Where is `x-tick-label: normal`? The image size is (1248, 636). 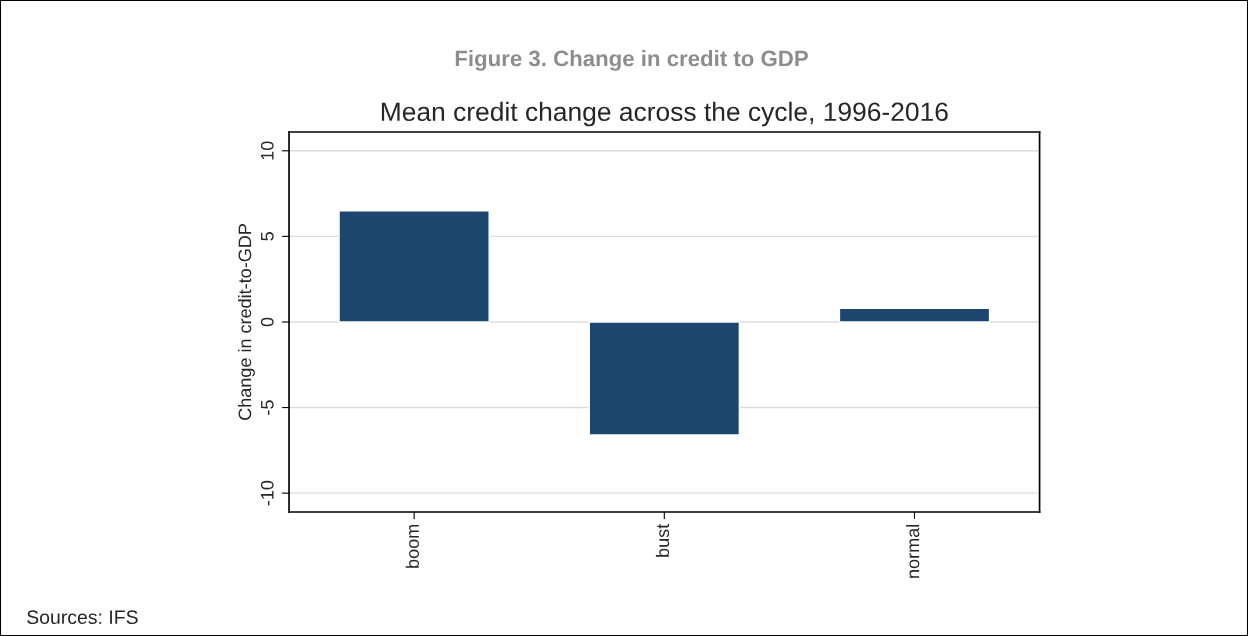 x-tick-label: normal is located at coordinates (913, 551).